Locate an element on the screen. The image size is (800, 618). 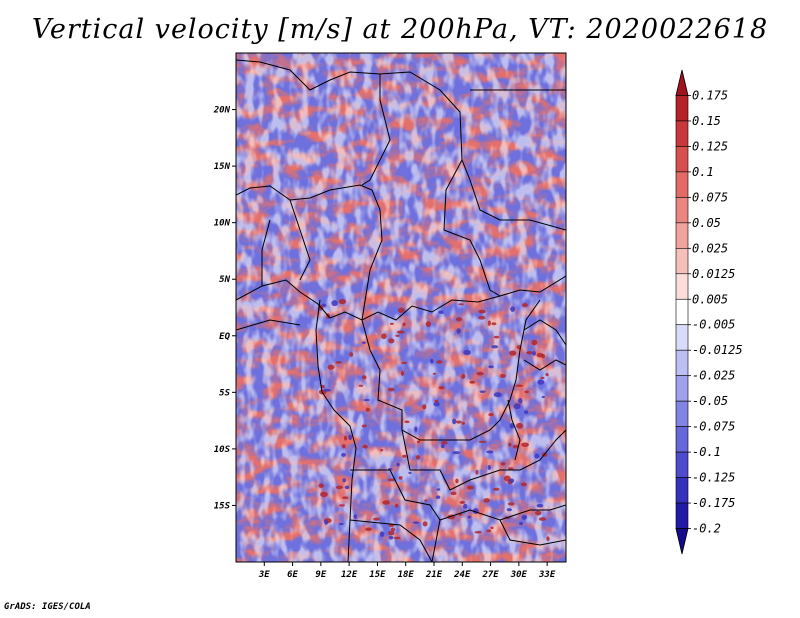
lat-label: 15S is located at coordinates (222, 506).